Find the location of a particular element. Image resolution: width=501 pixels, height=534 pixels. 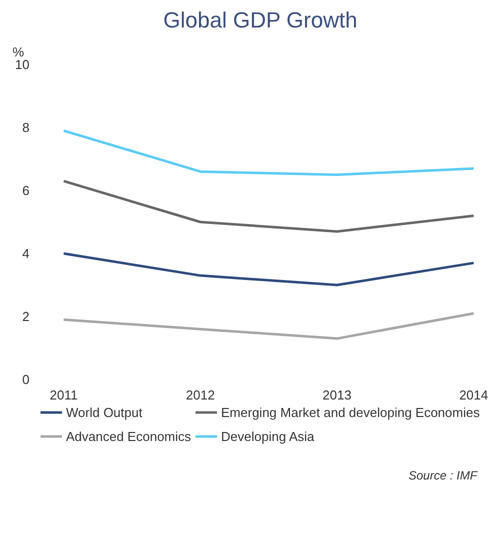

legend-label: Emerging Market and developing Economies is located at coordinates (350, 412).